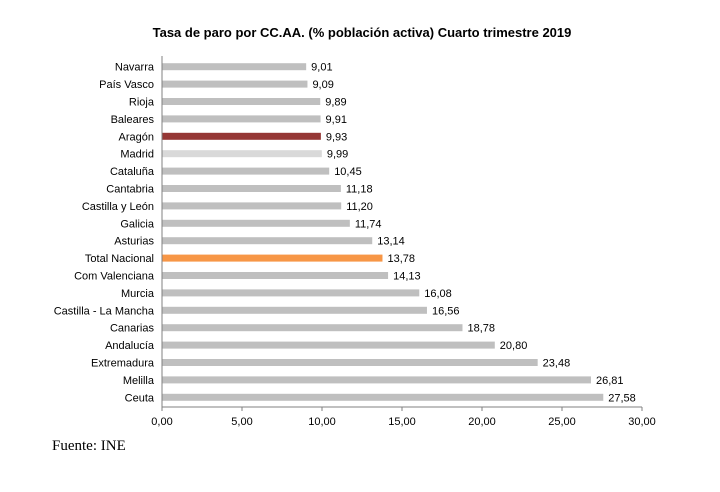 Image resolution: width=720 pixels, height=492 pixels. Describe the element at coordinates (514, 346) in the screenshot. I see `data-label: 20,80` at that location.